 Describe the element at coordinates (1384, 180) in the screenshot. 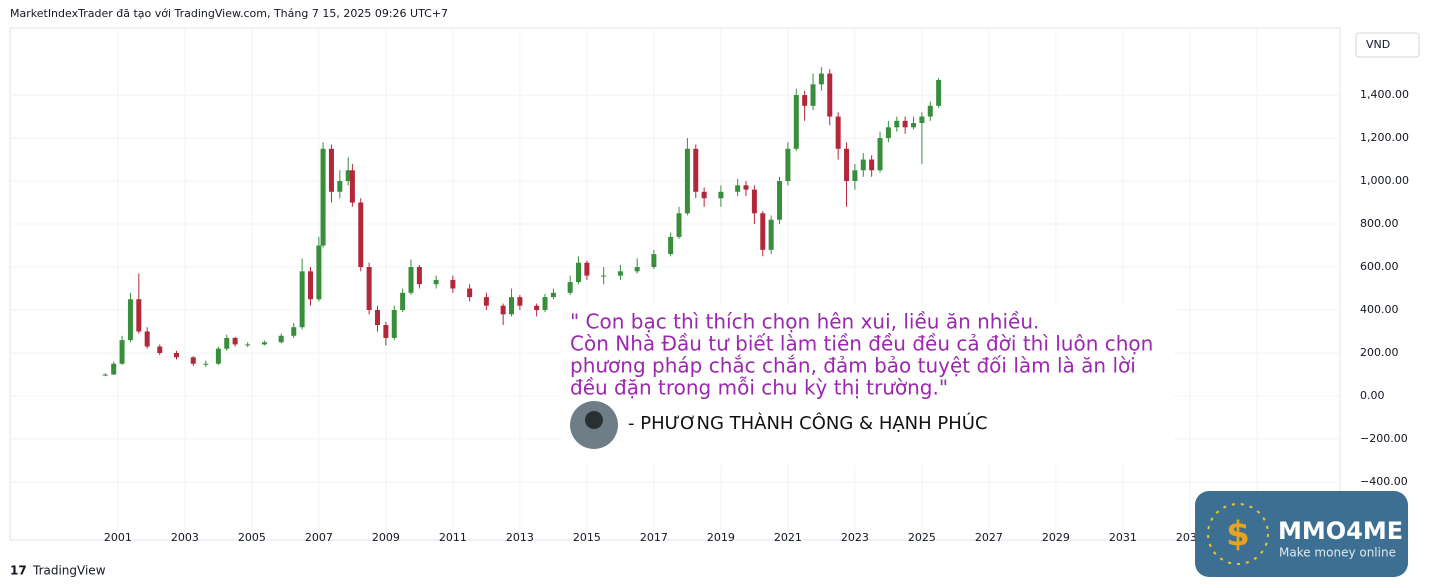

I see `y-tick-label: 1,000.00` at that location.